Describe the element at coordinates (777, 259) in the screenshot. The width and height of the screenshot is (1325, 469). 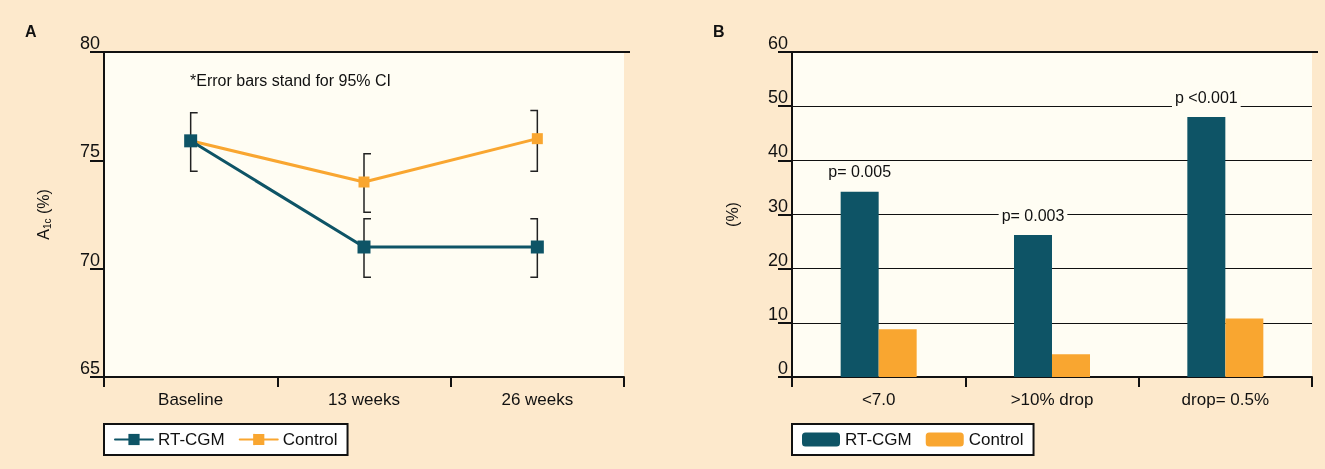
I see `y-tick-label: 20` at that location.